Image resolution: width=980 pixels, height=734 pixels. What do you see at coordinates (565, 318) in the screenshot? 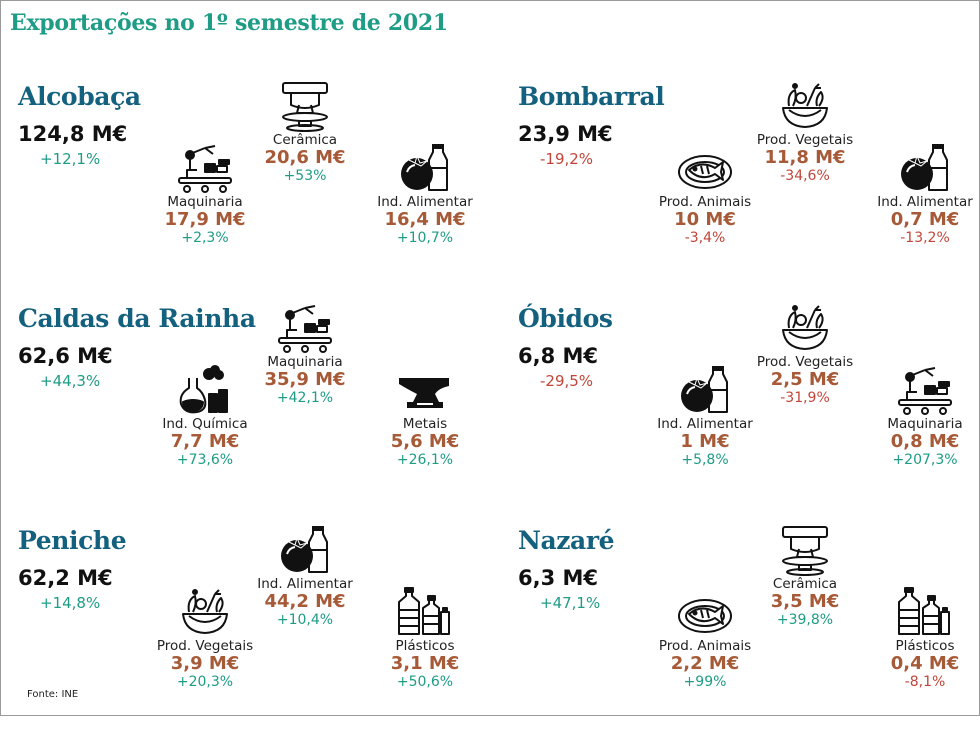
I see `region-name: Óbidos` at bounding box center [565, 318].